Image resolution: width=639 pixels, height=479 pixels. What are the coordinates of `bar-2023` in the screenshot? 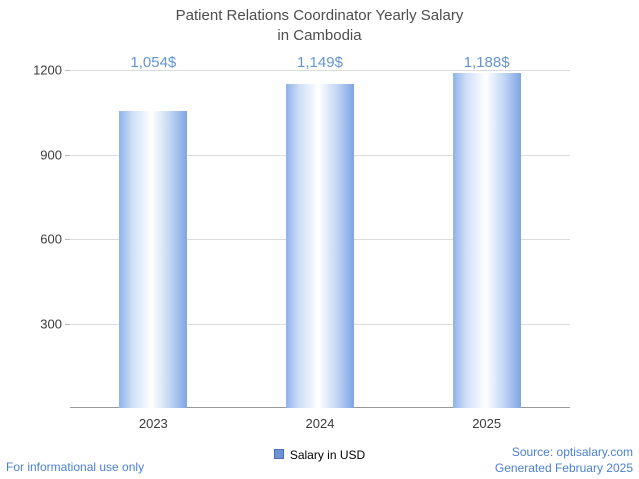 It's located at (153, 259).